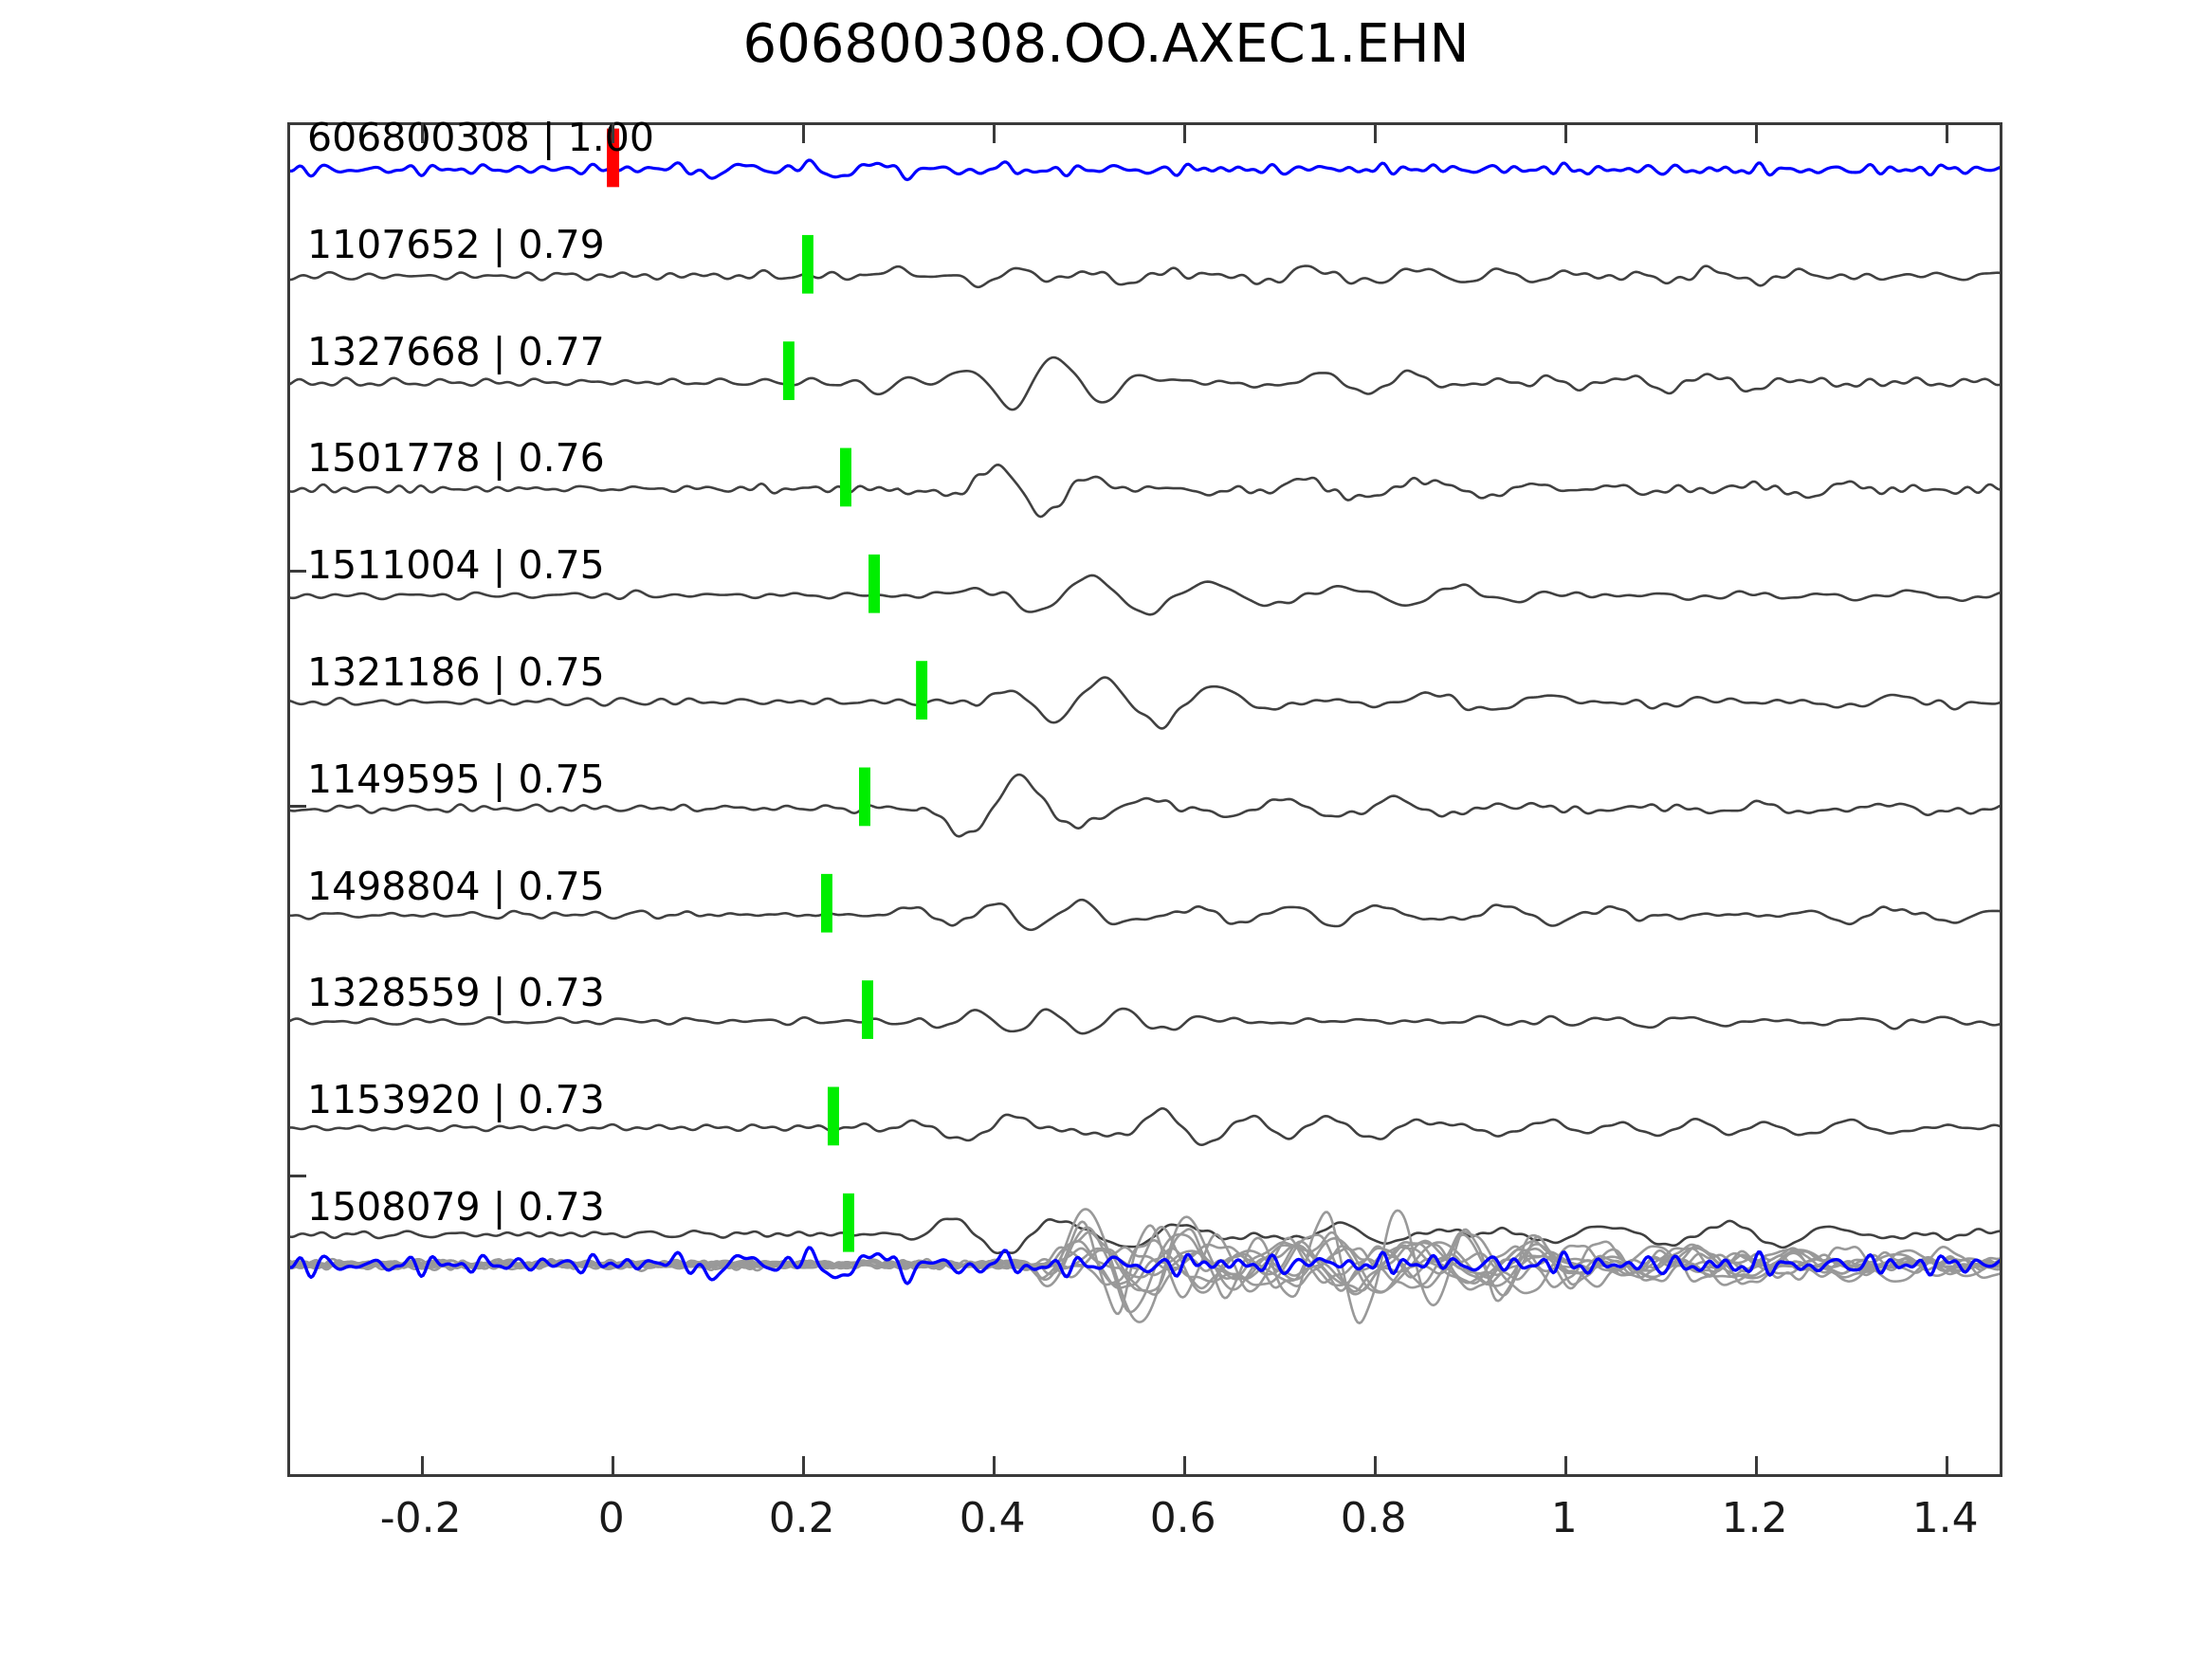 The height and width of the screenshot is (1659, 2212). What do you see at coordinates (1564, 1518) in the screenshot?
I see `xtick-label: 1` at bounding box center [1564, 1518].